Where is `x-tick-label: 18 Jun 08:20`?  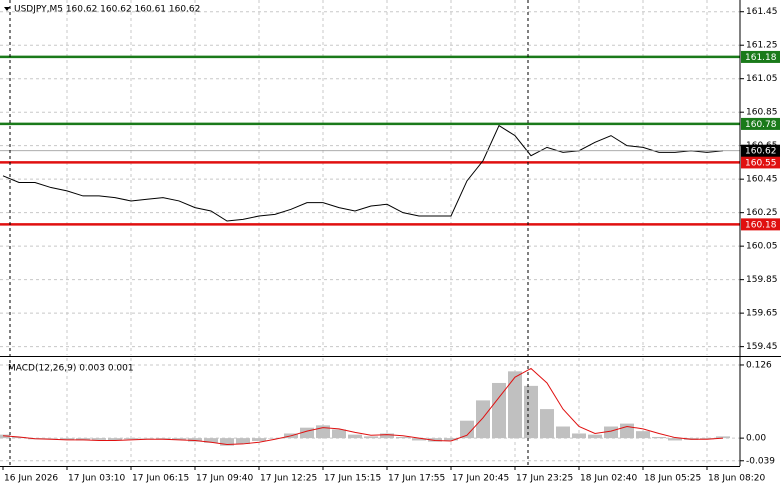 x-tick-label: 18 Jun 08:20 is located at coordinates (736, 479).